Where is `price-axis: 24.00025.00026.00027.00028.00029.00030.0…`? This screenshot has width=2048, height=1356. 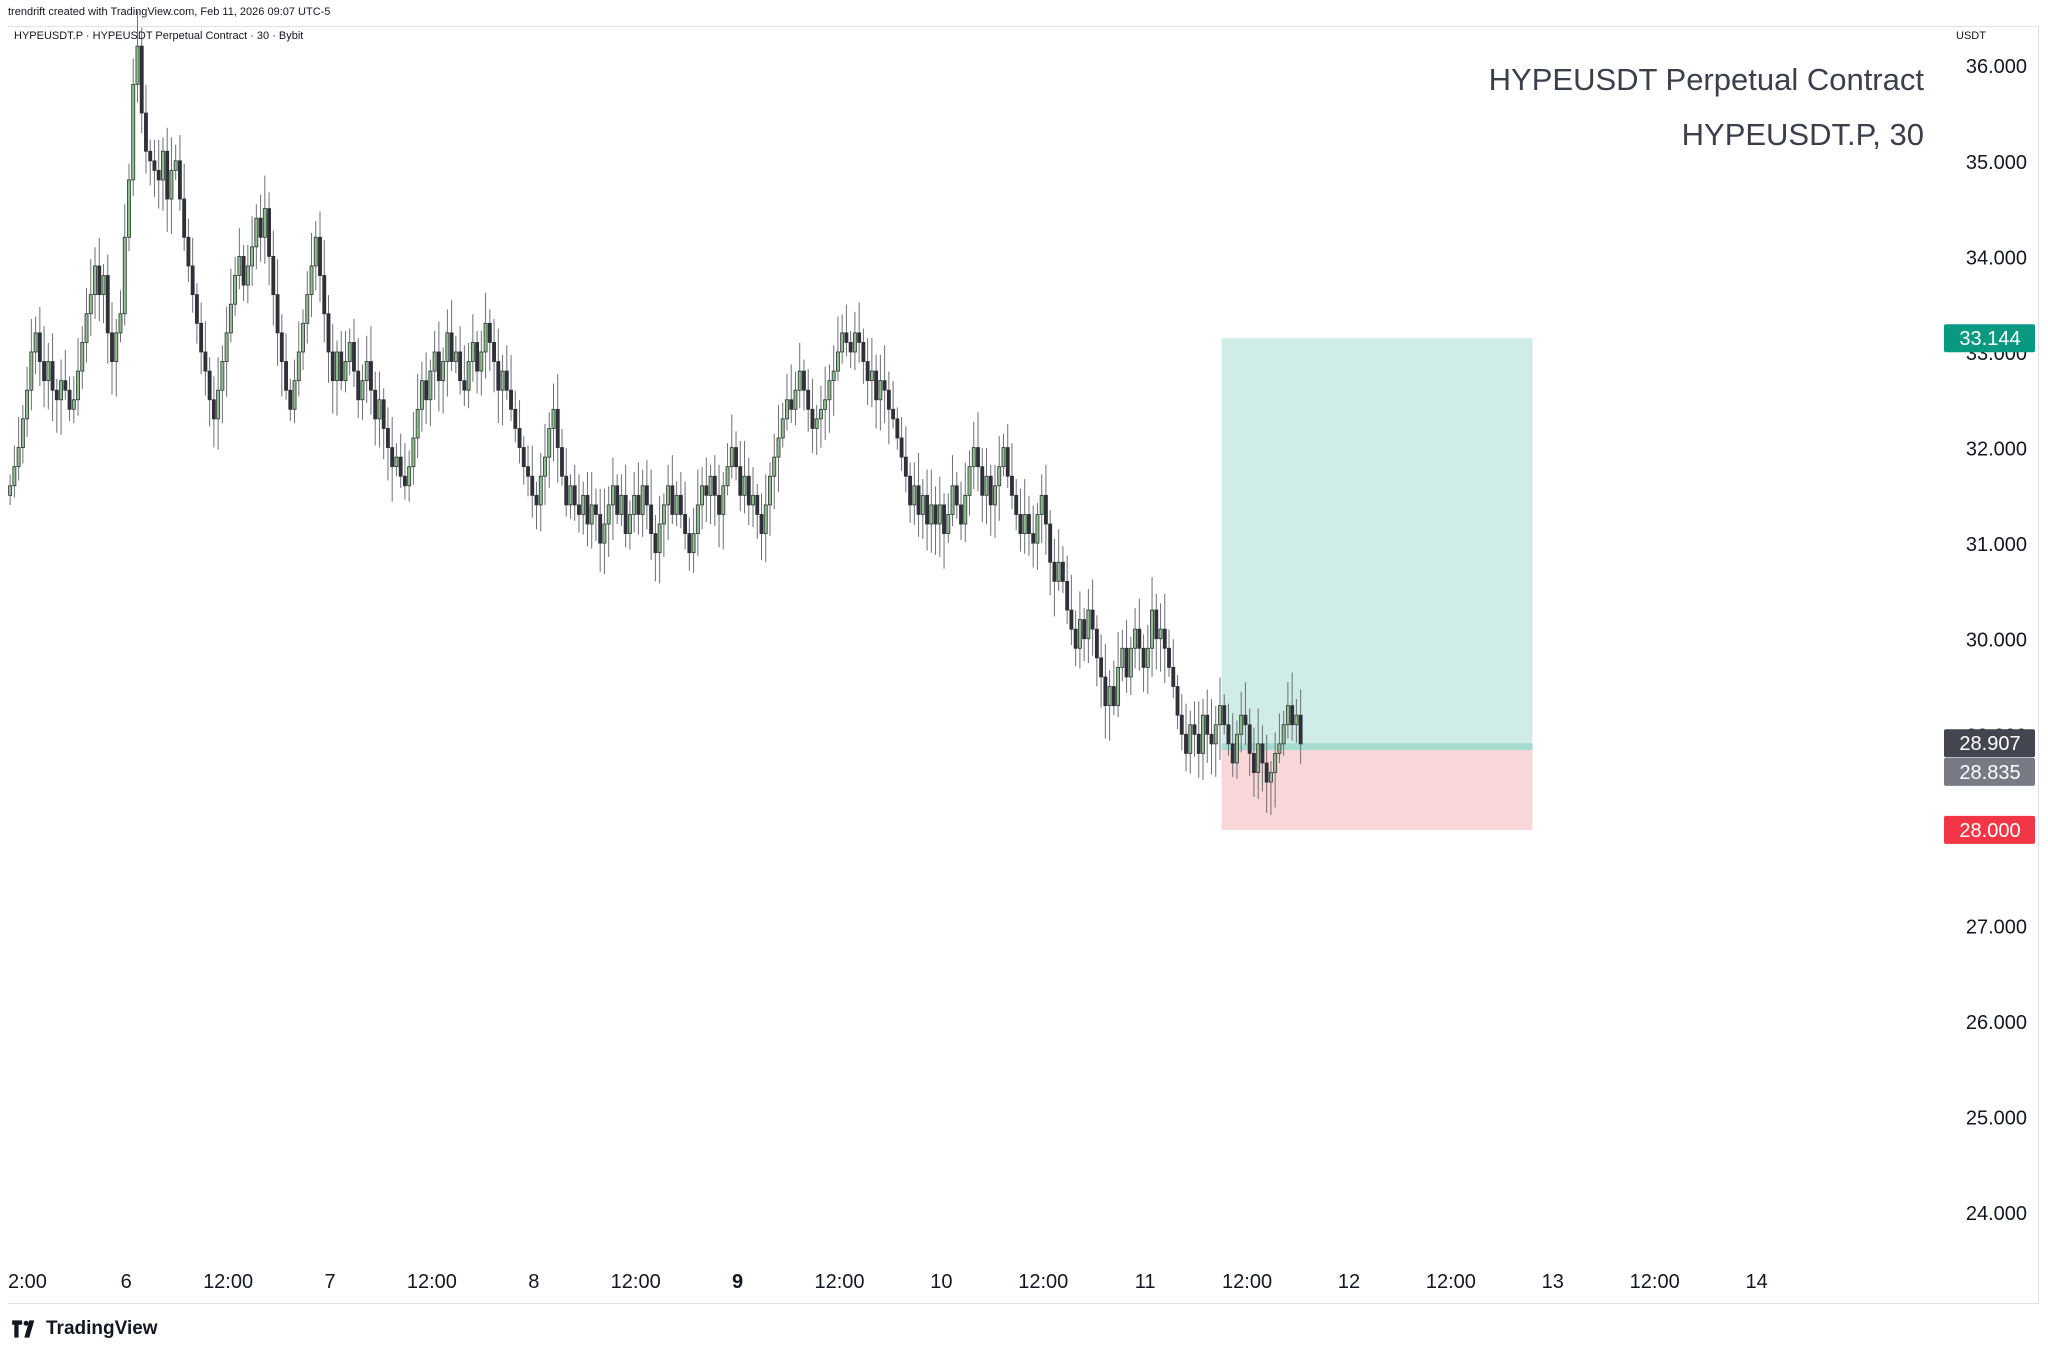 price-axis: 24.00025.00026.00027.00028.00029.00030.0… is located at coordinates (1996, 640).